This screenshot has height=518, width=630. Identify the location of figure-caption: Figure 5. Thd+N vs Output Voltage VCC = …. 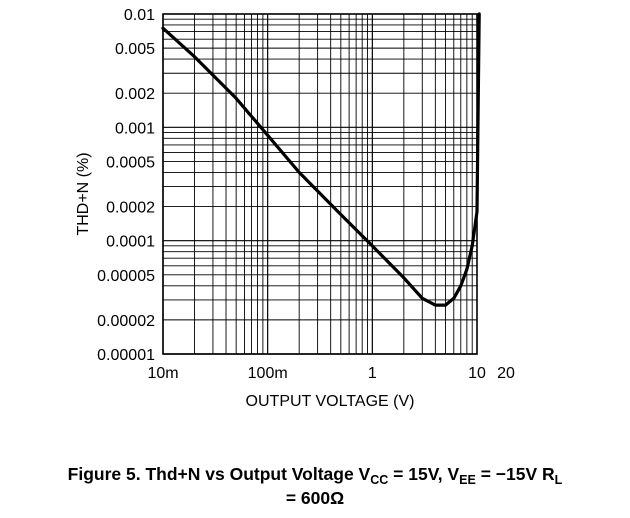
(315, 486).